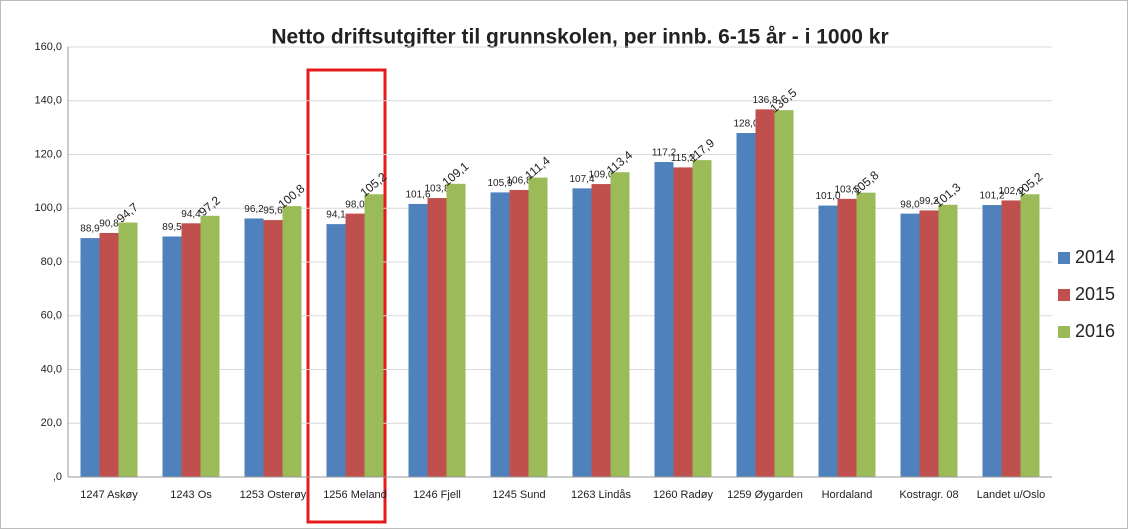 The image size is (1128, 529). I want to click on y-tick-label: 140,0, so click(48, 101).